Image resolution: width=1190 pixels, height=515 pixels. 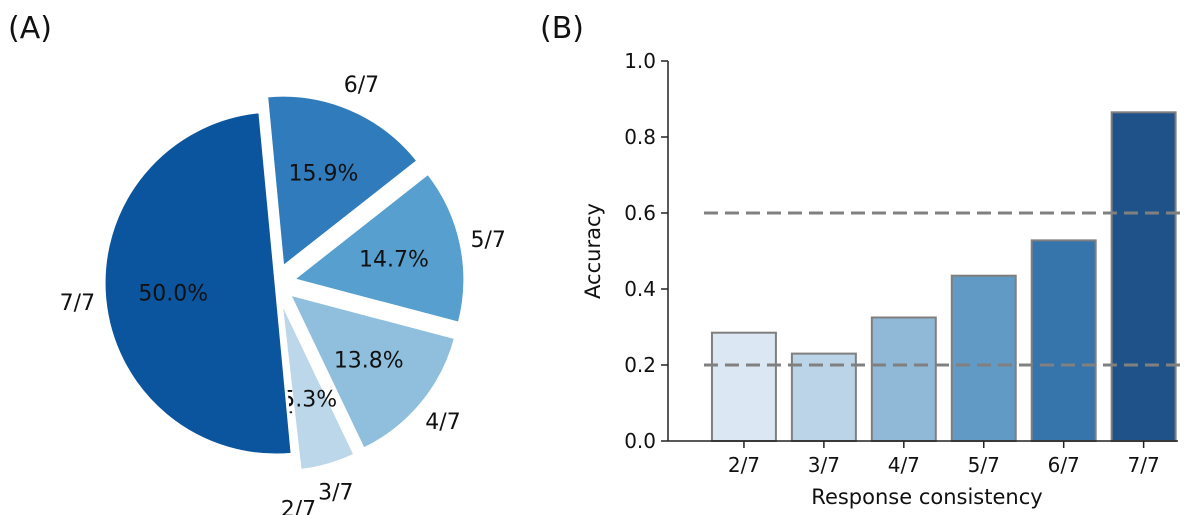 What do you see at coordinates (984, 465) in the screenshot?
I see `x-tick-label: 5/7` at bounding box center [984, 465].